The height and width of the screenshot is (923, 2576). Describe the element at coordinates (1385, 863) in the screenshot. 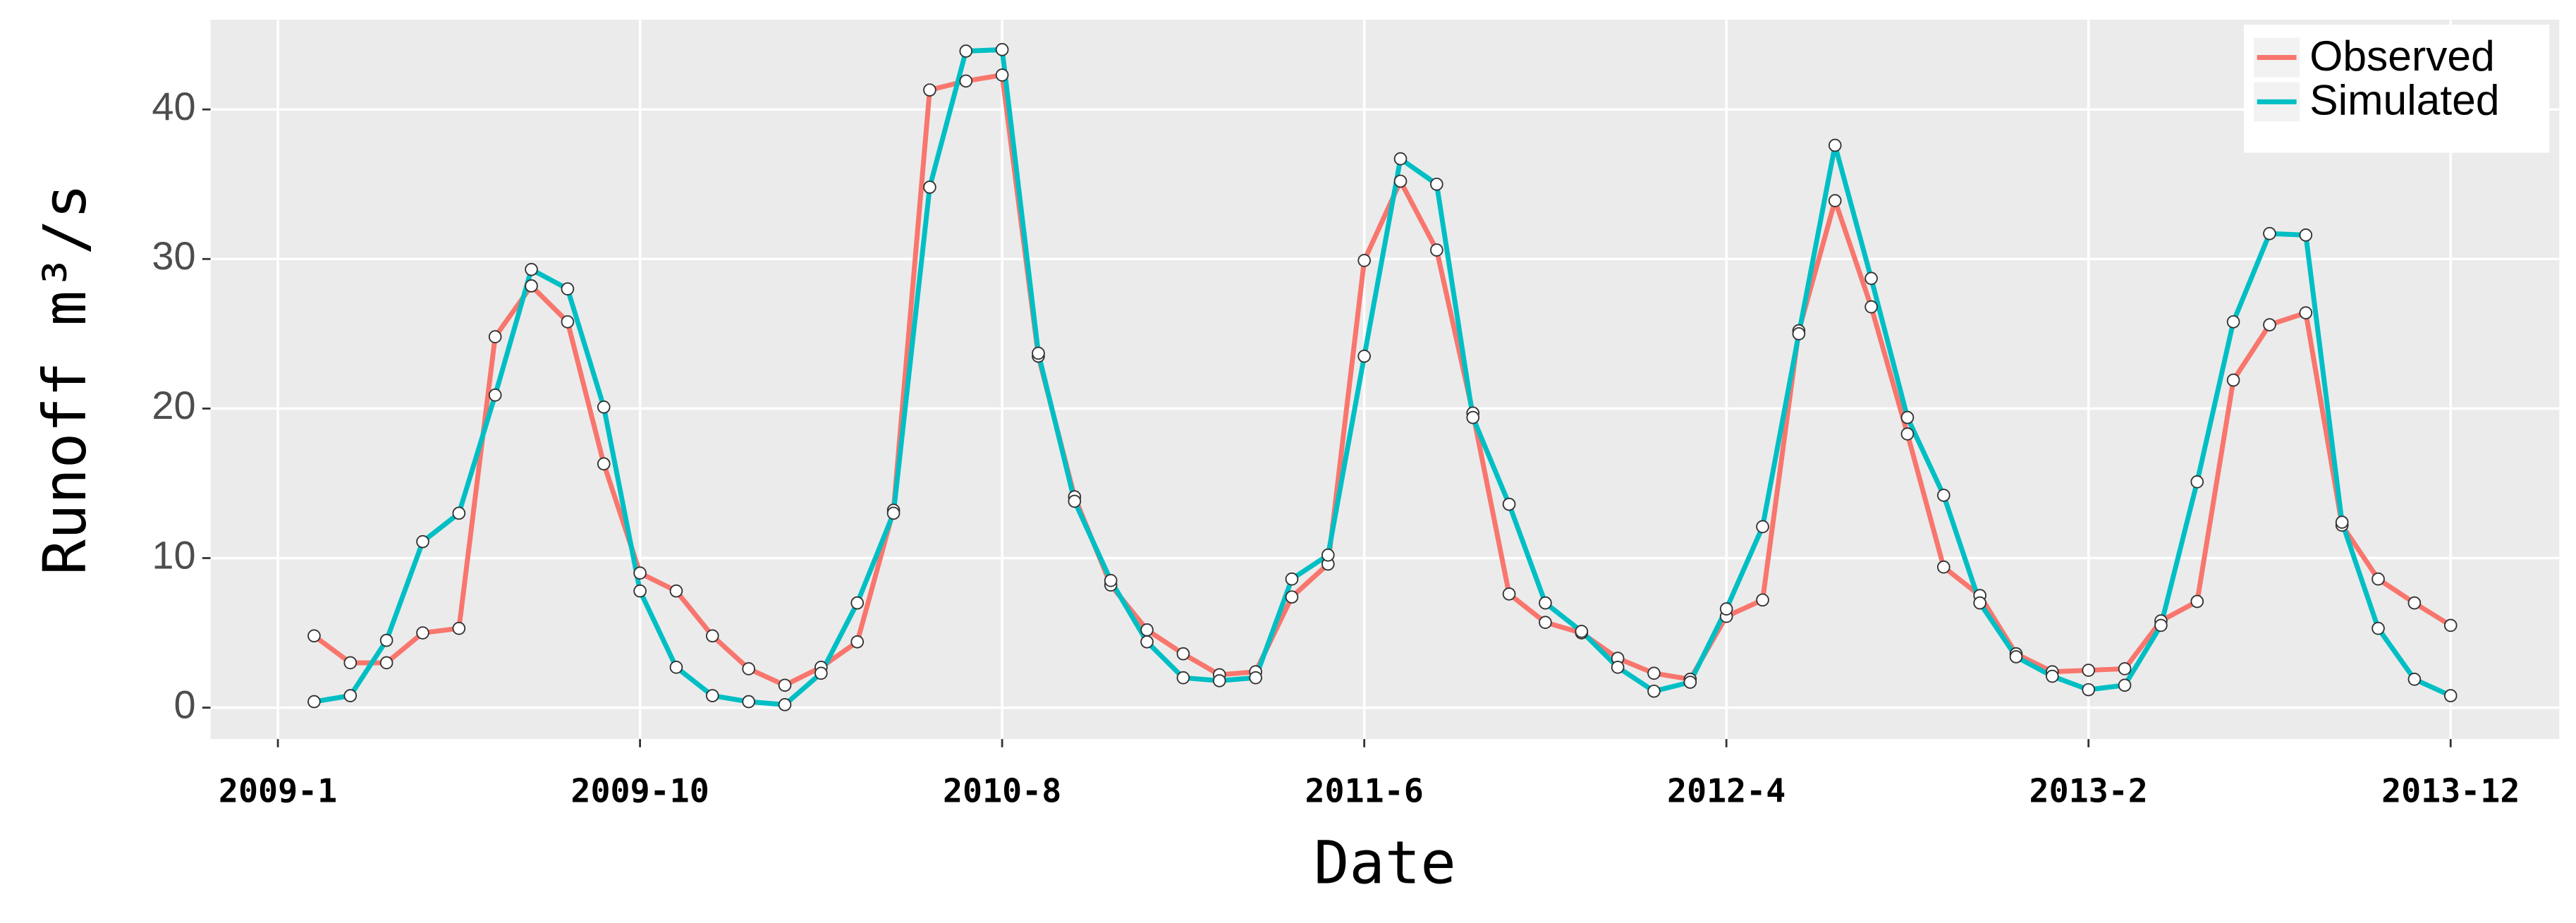

I see `x-axis-label: Date` at that location.